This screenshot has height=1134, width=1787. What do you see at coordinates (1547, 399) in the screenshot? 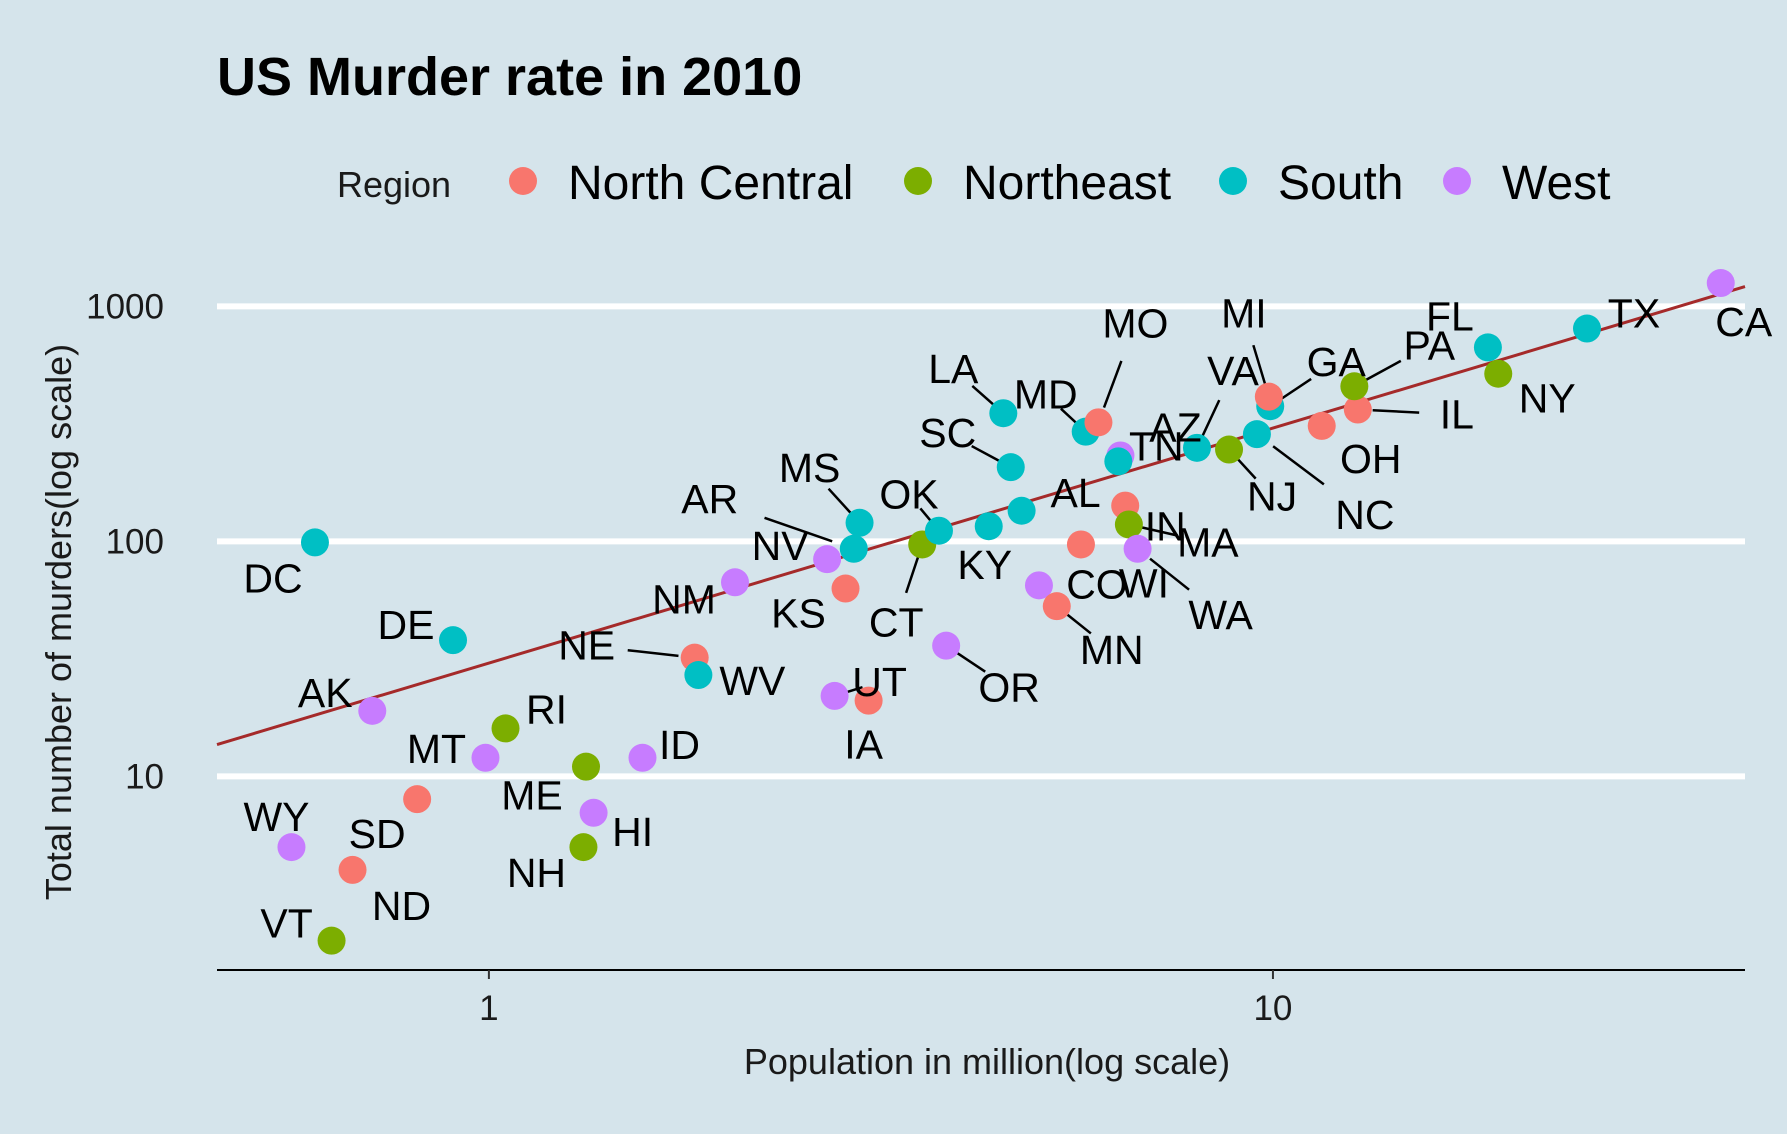
I see `point-label-ny: NY` at bounding box center [1547, 399].